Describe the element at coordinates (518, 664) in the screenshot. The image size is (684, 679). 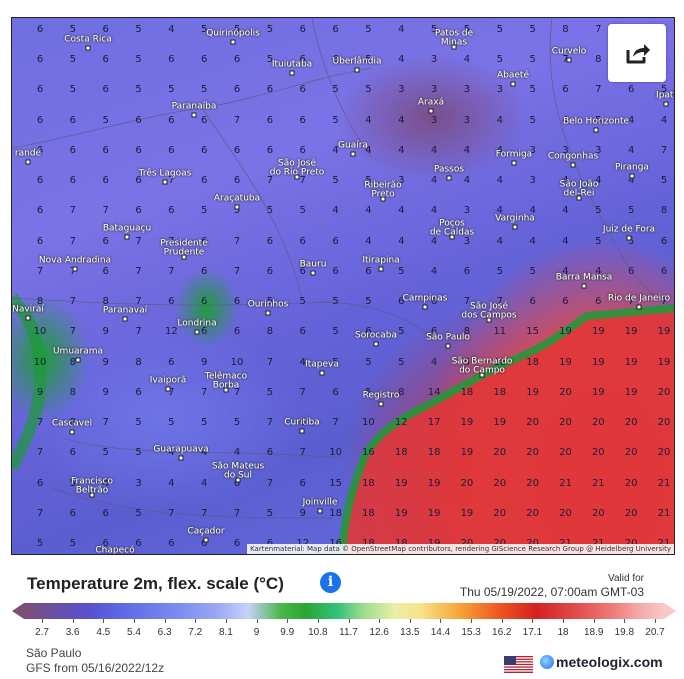
I see `us-flag-icon` at that location.